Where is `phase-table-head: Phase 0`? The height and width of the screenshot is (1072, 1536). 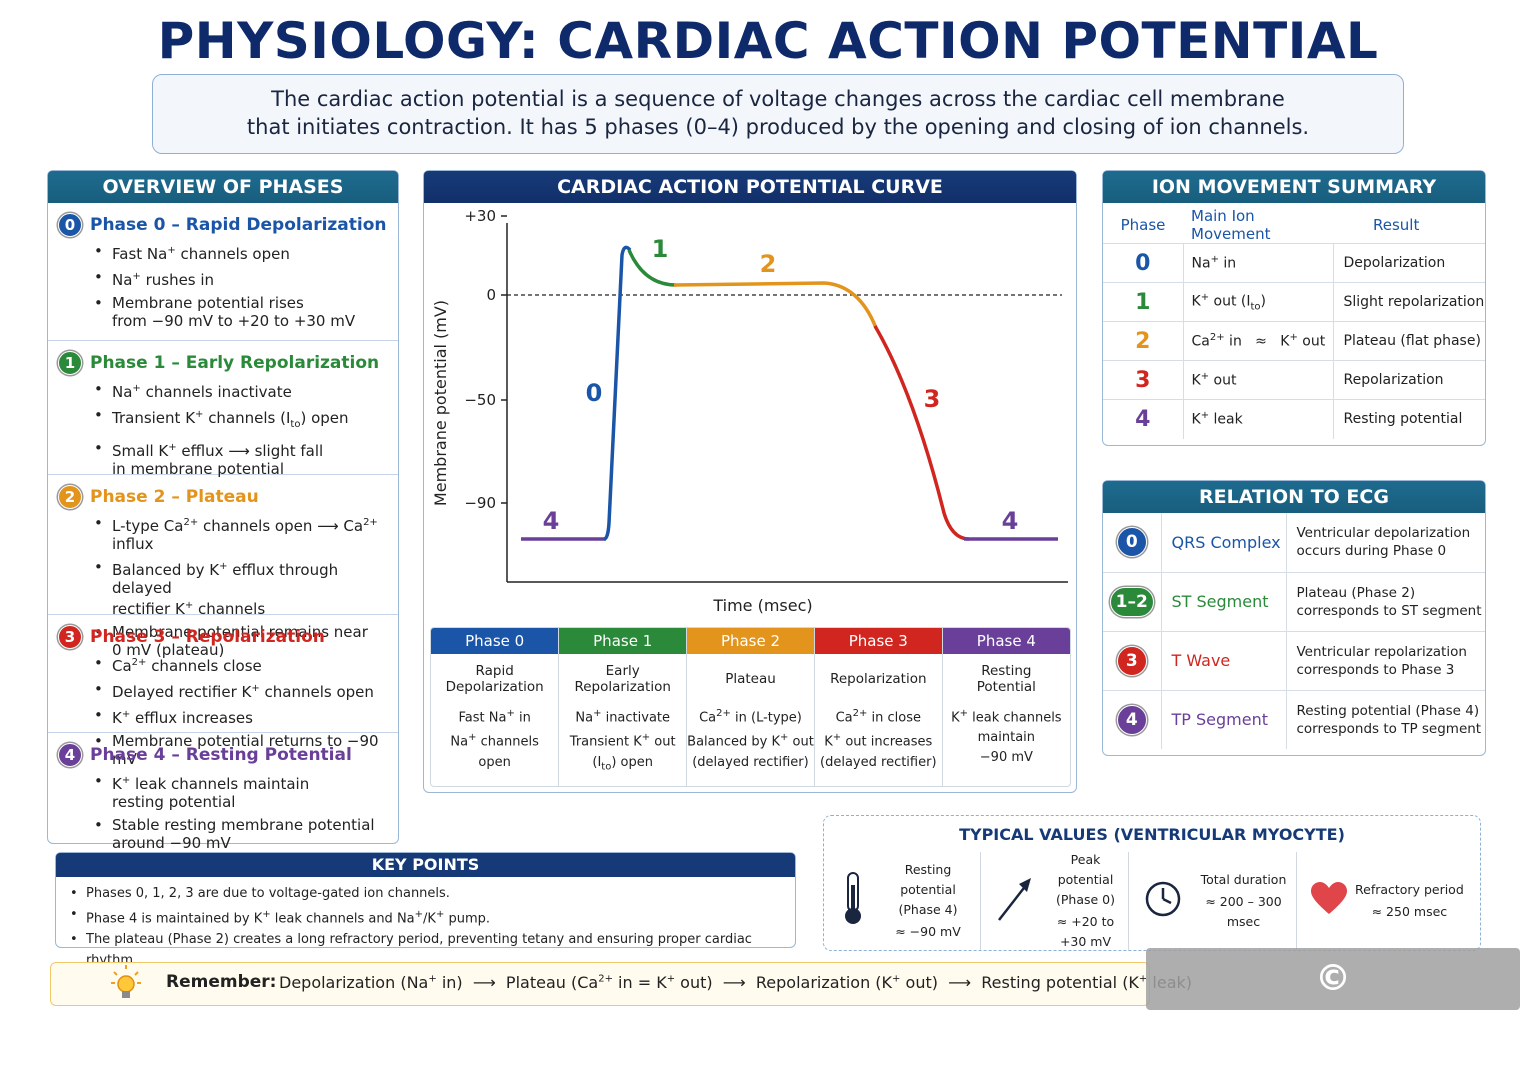 phase-table-head: Phase 0 is located at coordinates (495, 641).